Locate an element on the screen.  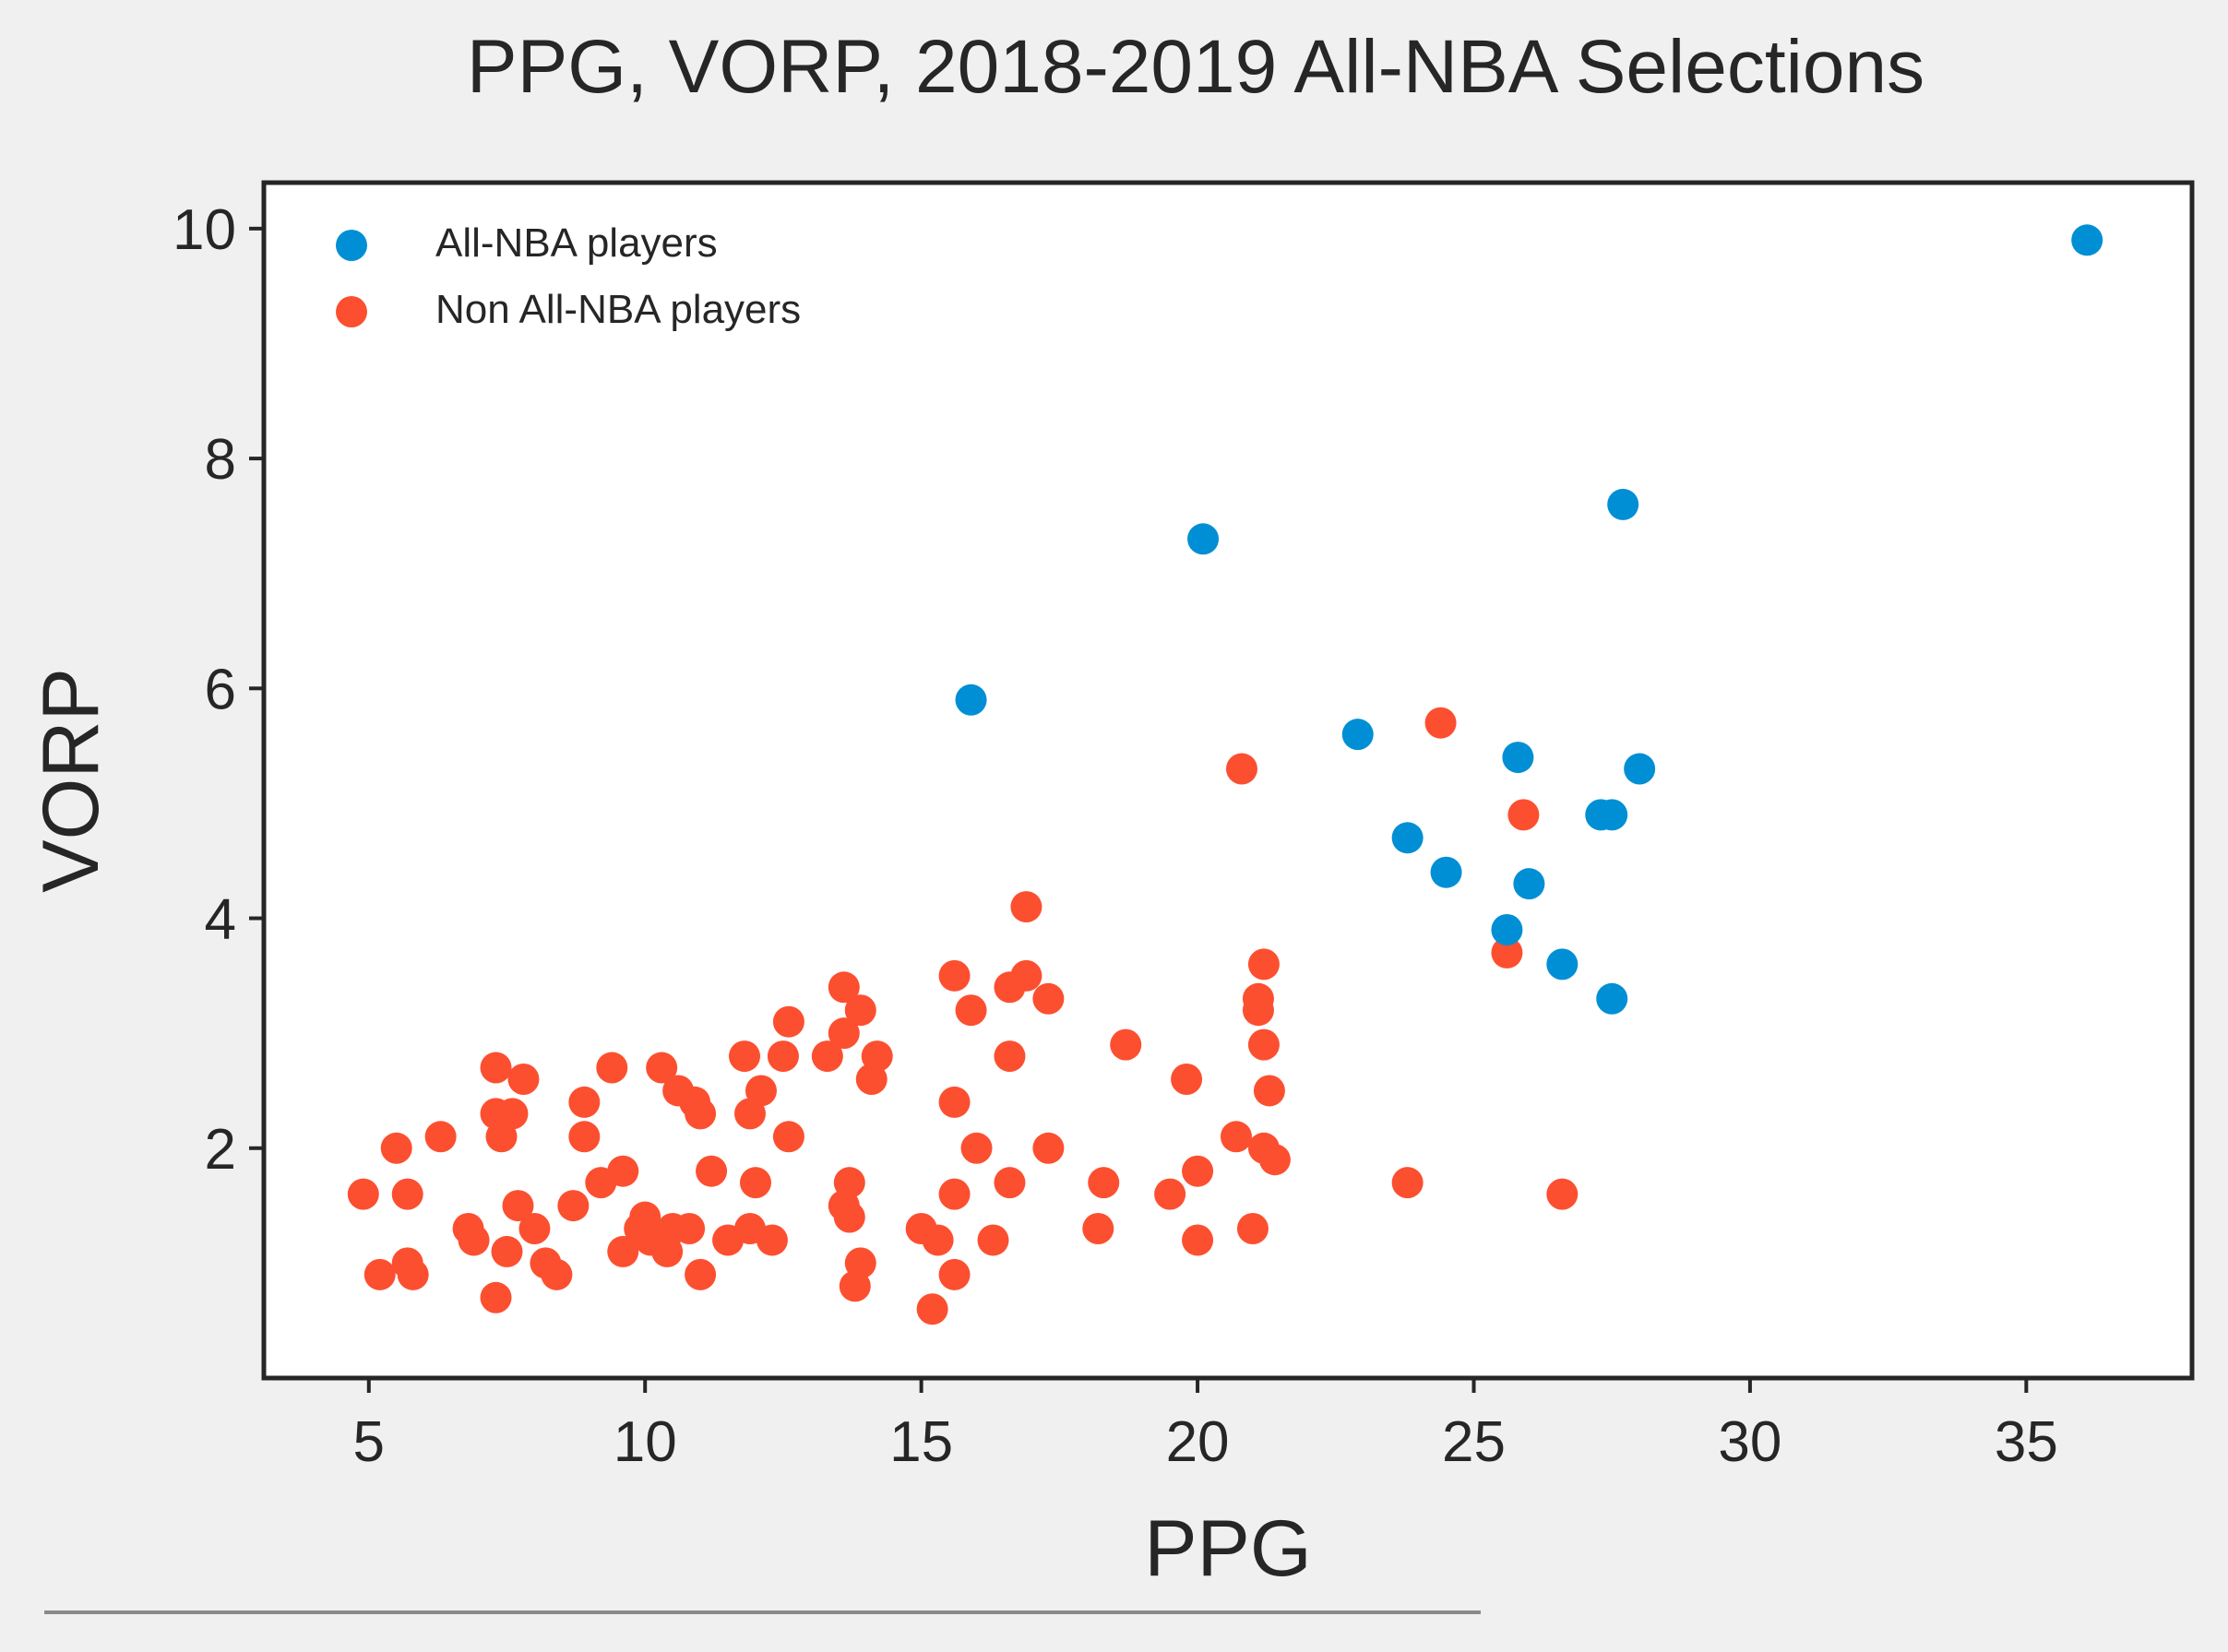
legend: All-NBA players Non All-NBA players is located at coordinates (568, 276).